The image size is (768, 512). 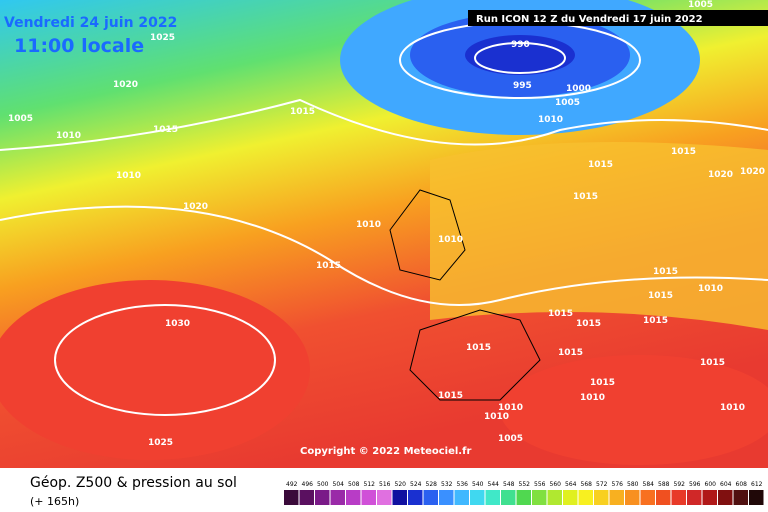 What do you see at coordinates (509, 484) in the screenshot?
I see `colorbar-label: 548` at bounding box center [509, 484].